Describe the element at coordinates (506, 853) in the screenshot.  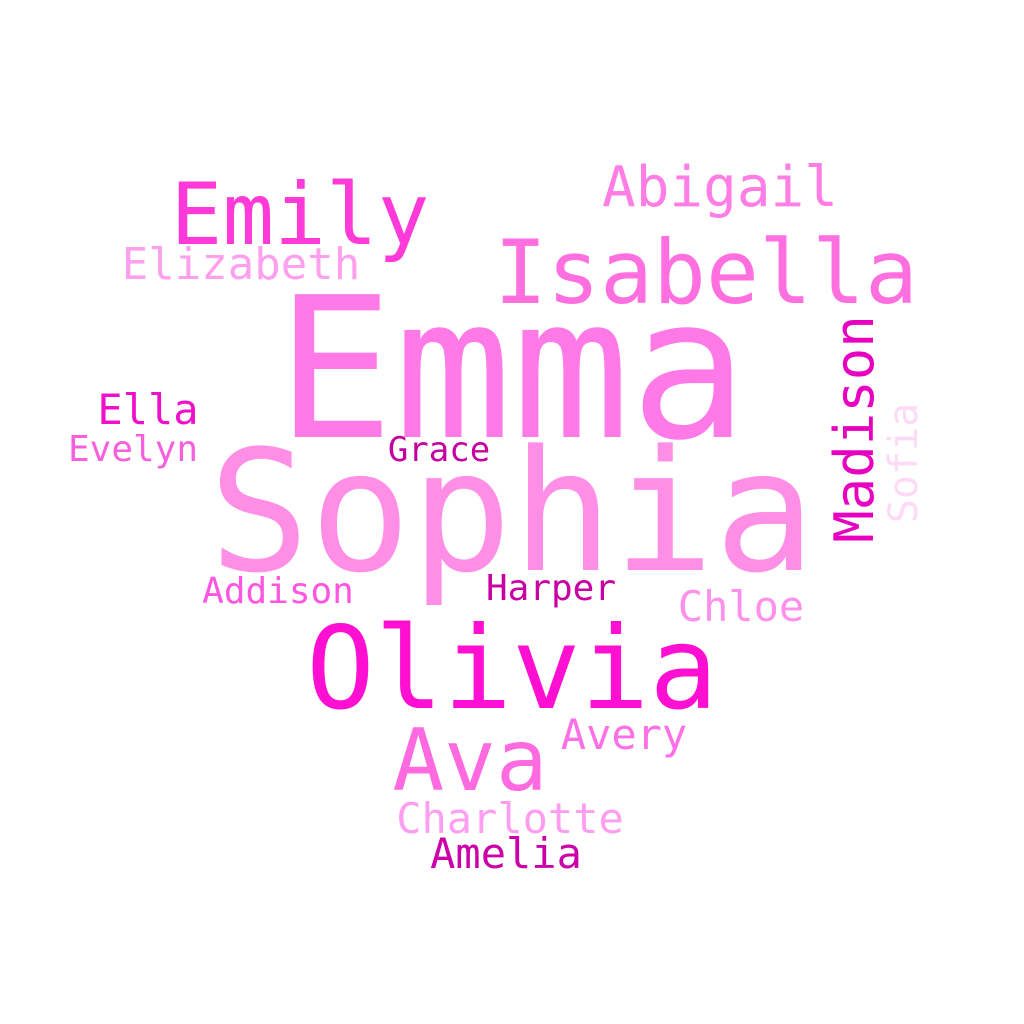
I see `word-amelia: Amelia` at that location.